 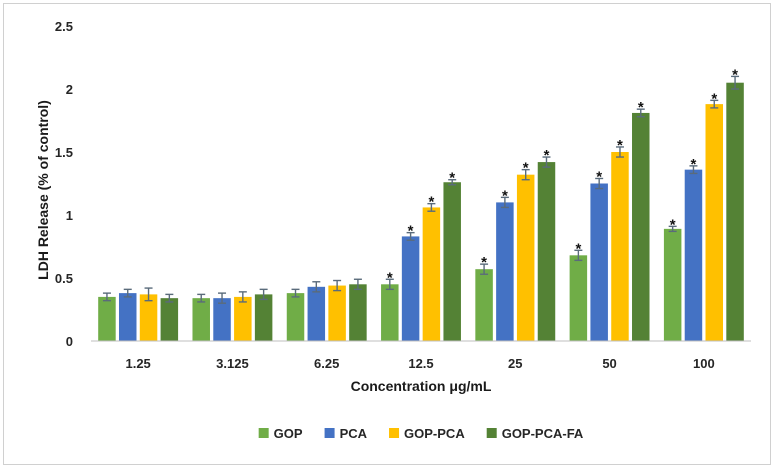 What do you see at coordinates (543, 433) in the screenshot?
I see `legend-label-gop-pca-fa: GOP-PCA-FA` at bounding box center [543, 433].